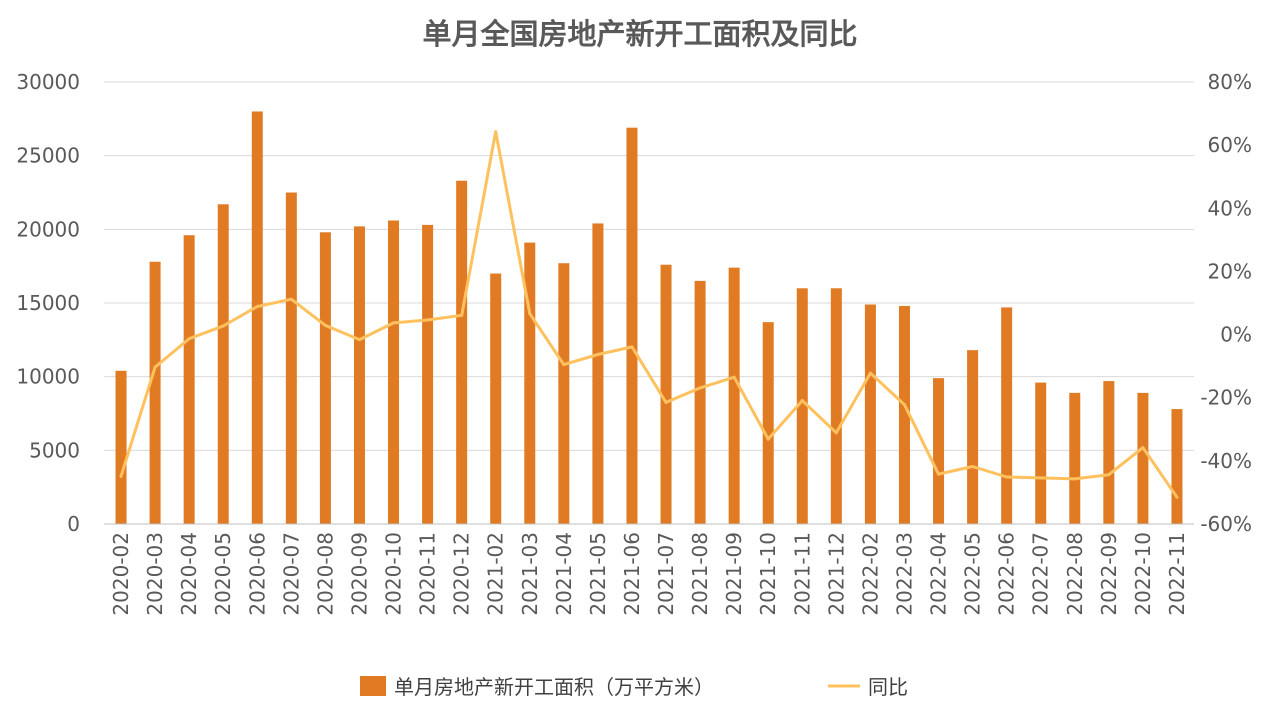 Image resolution: width=1280 pixels, height=721 pixels. I want to click on y-axis-right: -60% -40% -20% 0% 20% 40% 60% 80%, so click(1226, 303).